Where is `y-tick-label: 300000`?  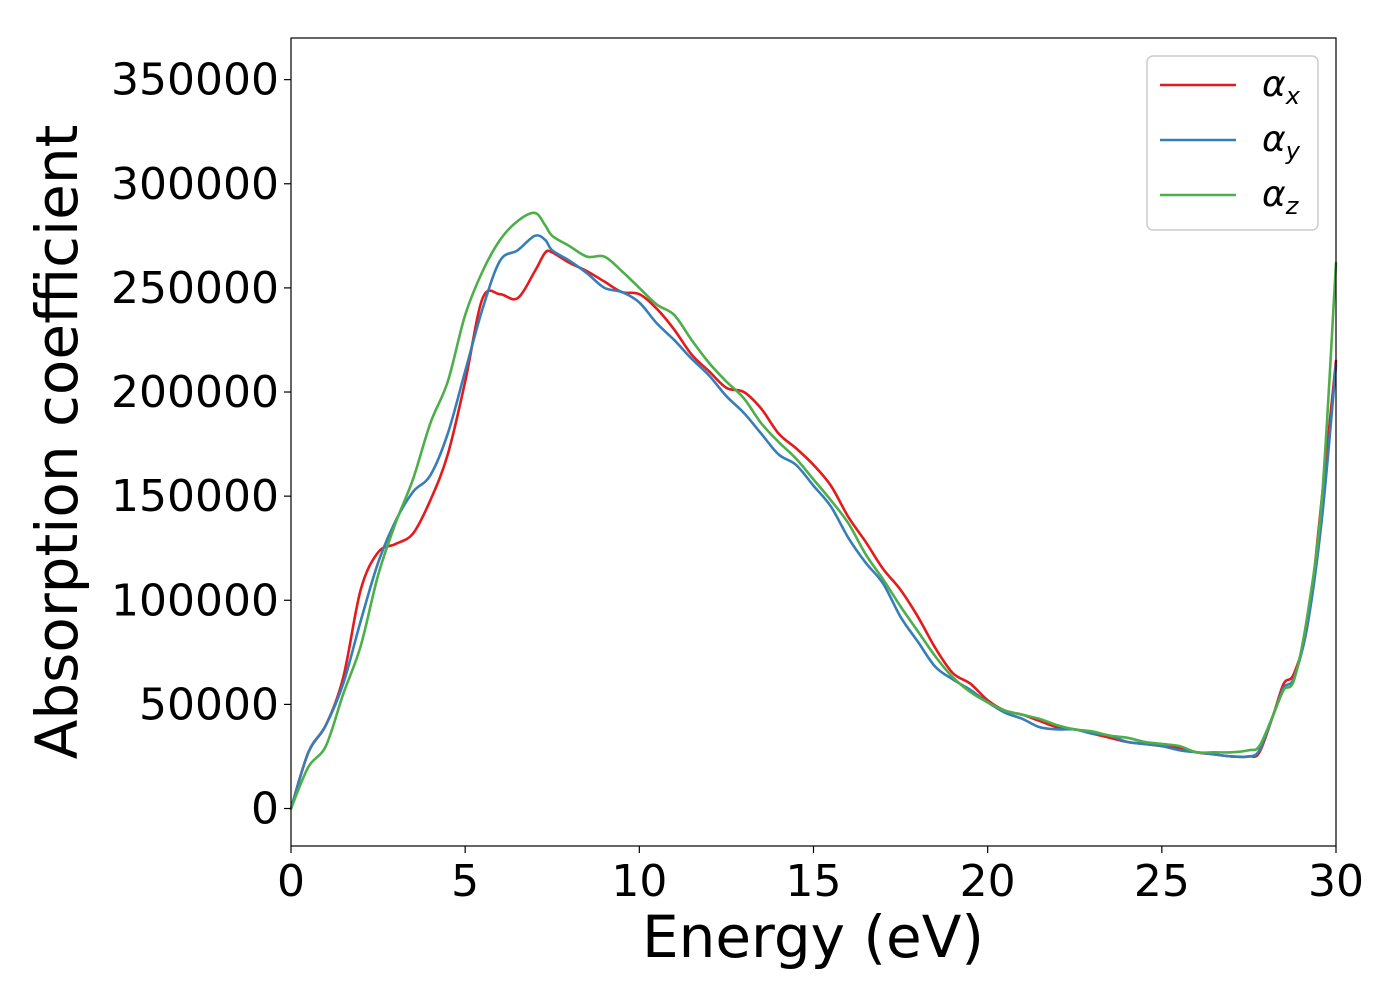 y-tick-label: 300000 is located at coordinates (195, 184).